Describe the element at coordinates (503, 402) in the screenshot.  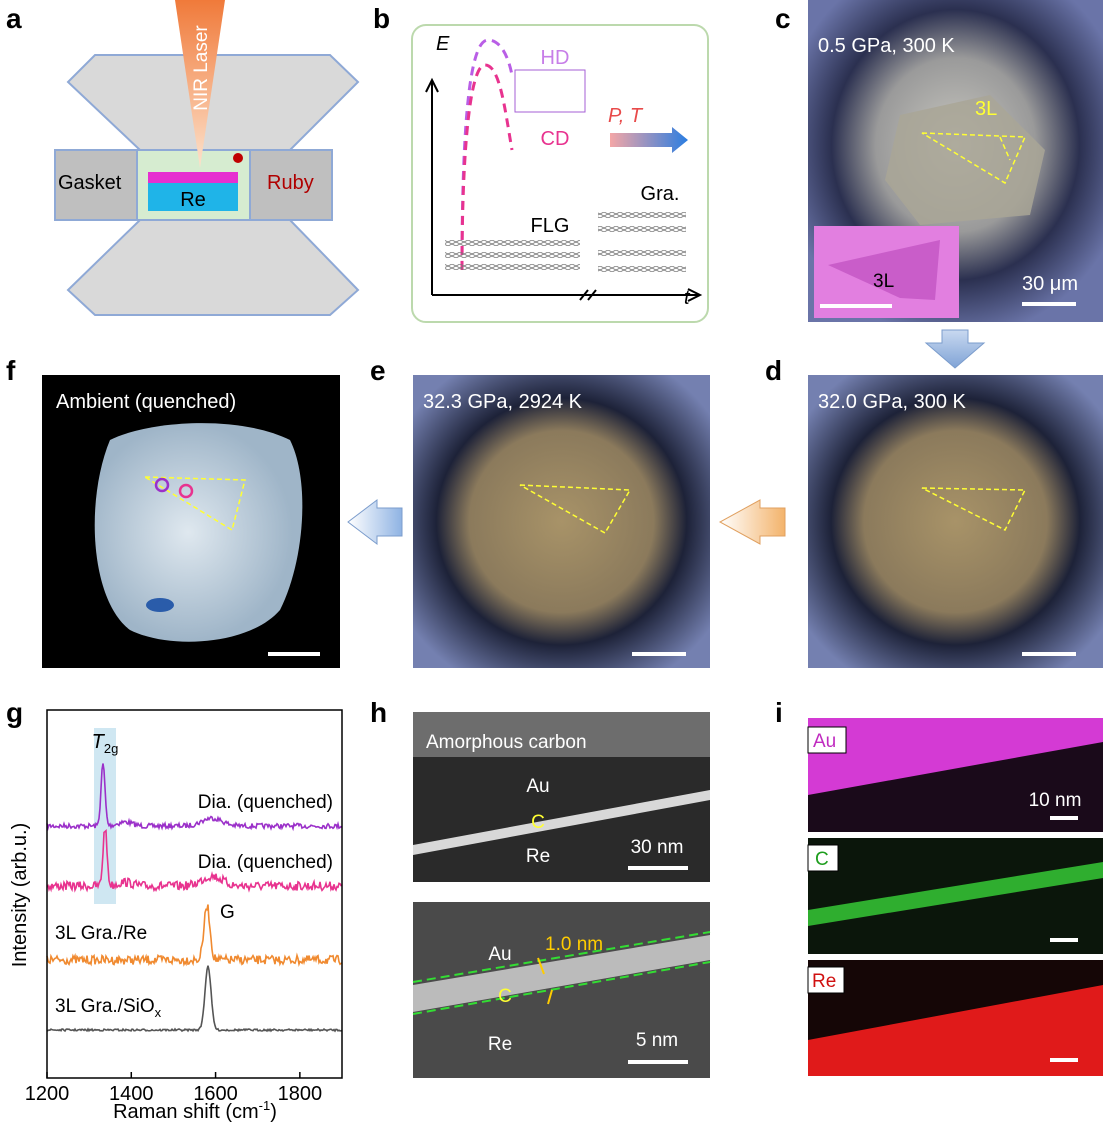
I see `condition-label: 32.3 GPa, 2924 K` at that location.